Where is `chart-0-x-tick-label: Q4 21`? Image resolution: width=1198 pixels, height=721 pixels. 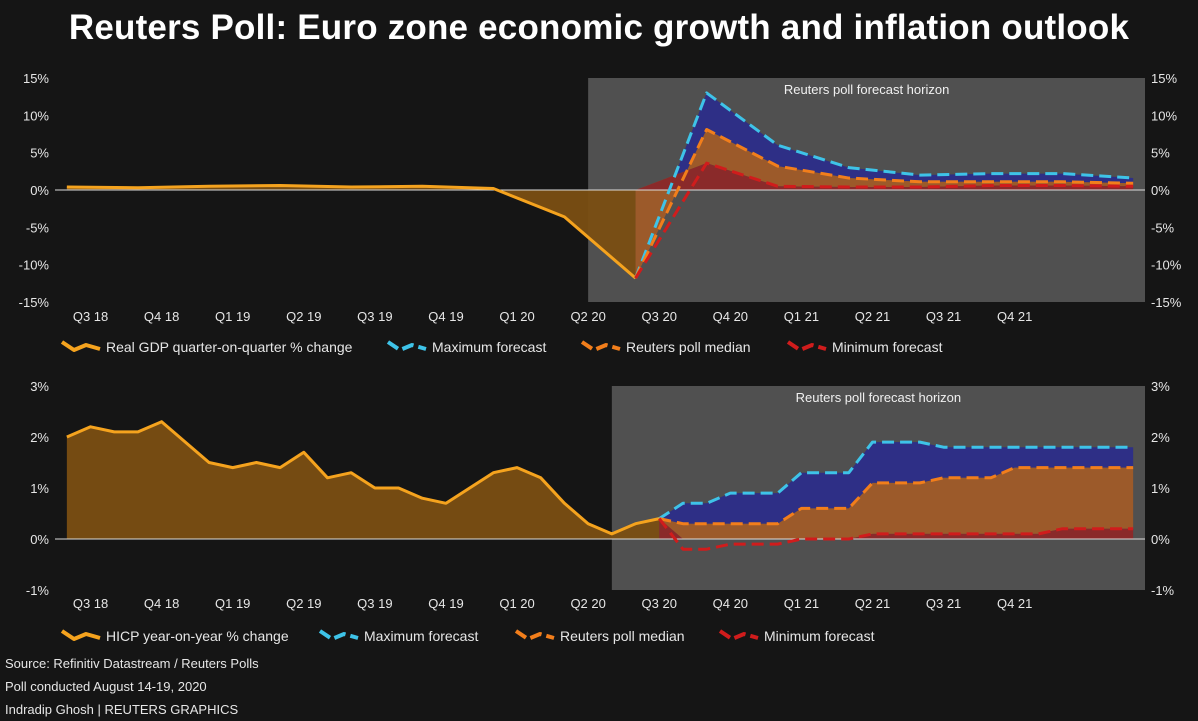
chart-0-x-tick-label: Q4 21 is located at coordinates (1014, 316).